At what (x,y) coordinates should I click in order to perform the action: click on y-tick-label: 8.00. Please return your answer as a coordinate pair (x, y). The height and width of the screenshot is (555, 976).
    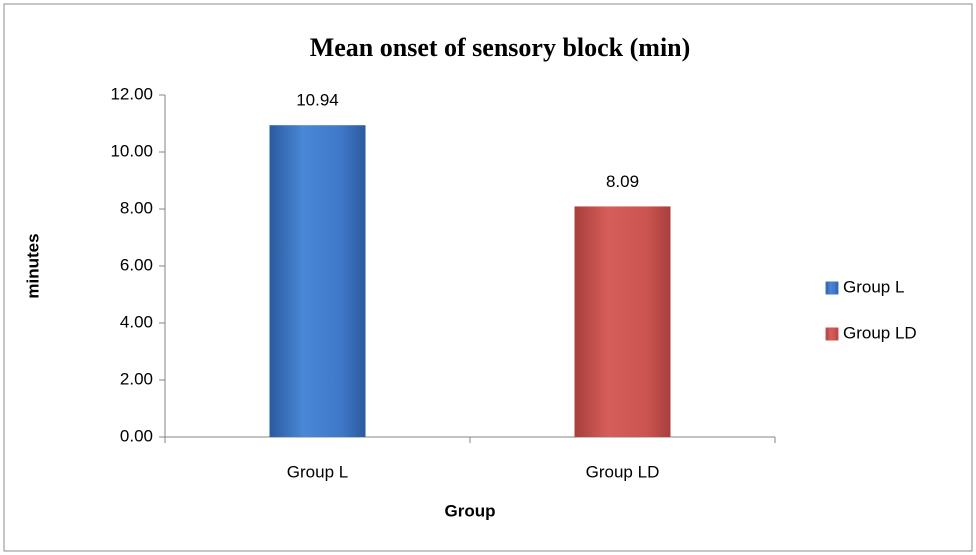
    Looking at the image, I should click on (136, 207).